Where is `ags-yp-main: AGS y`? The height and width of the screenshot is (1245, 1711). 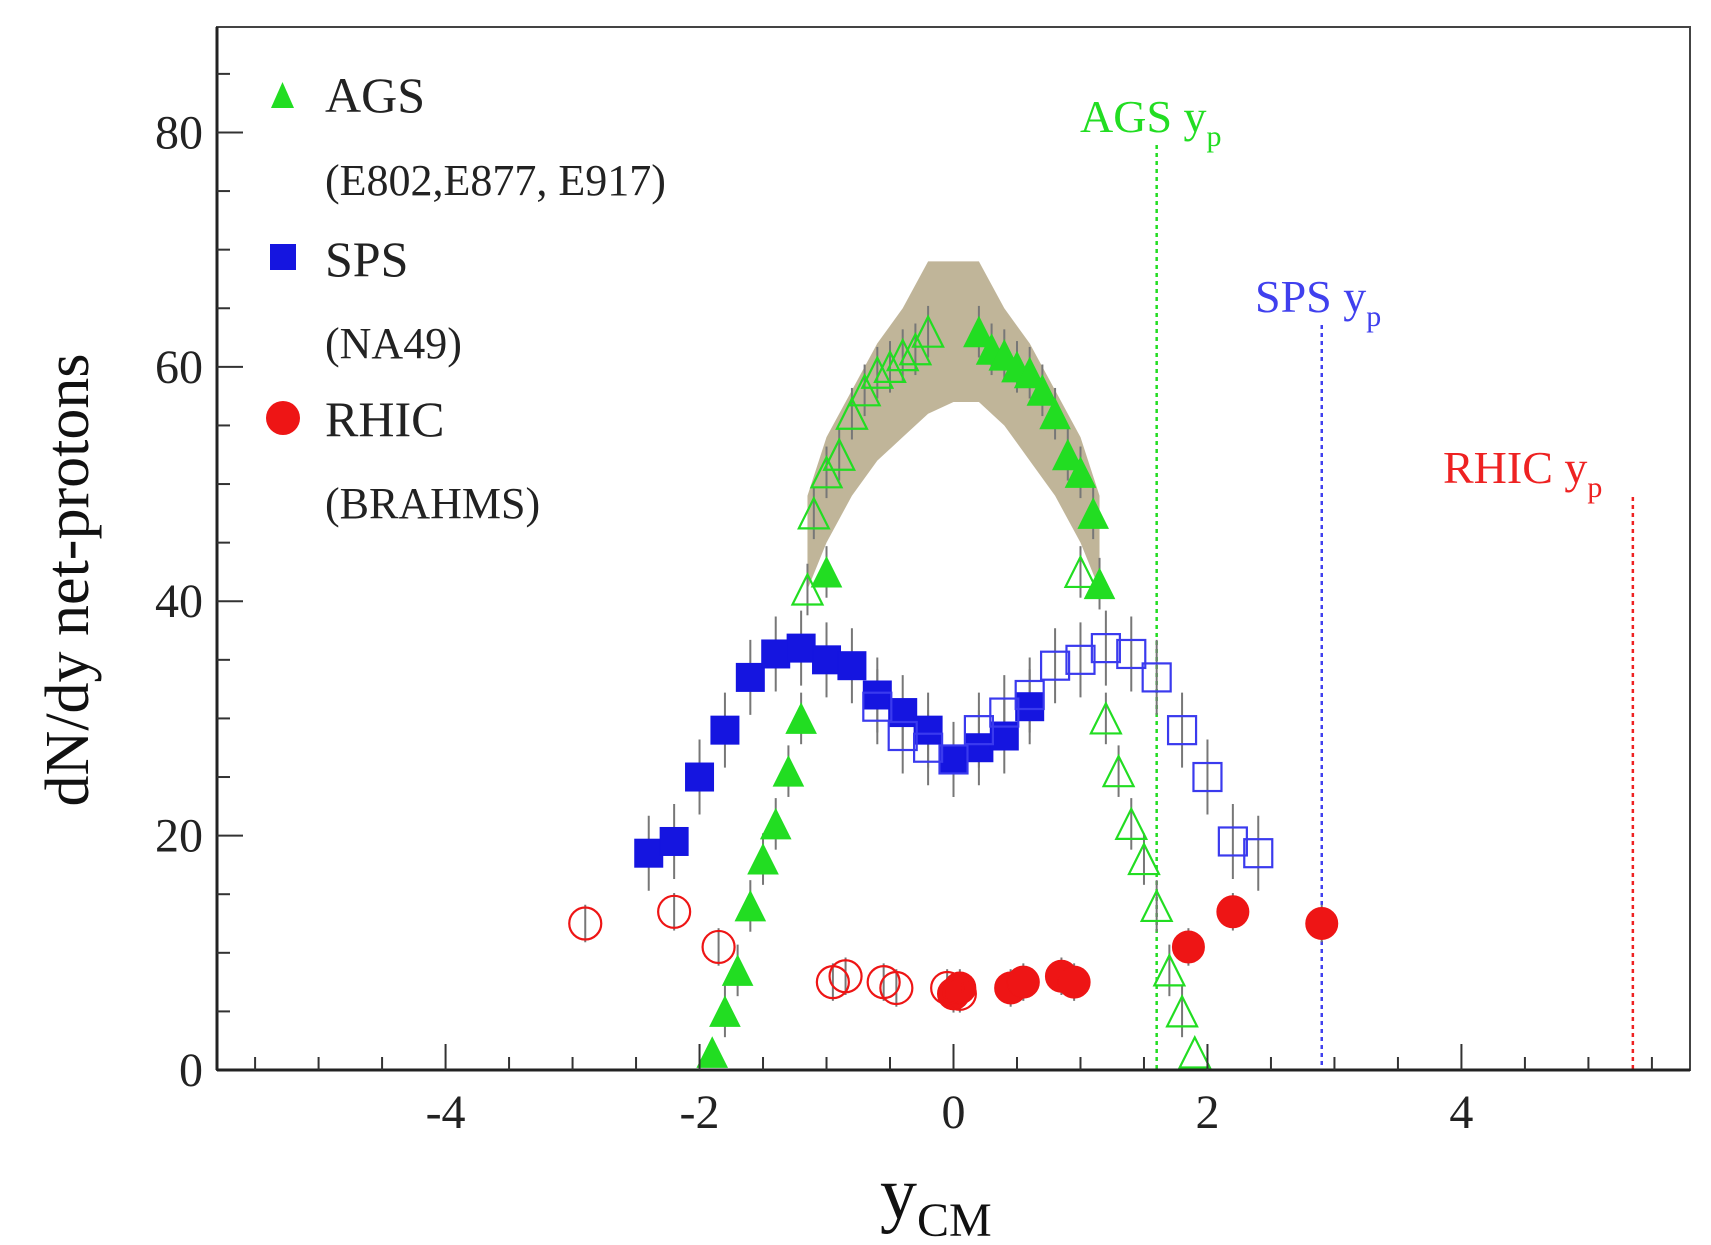
ags-yp-main: AGS y is located at coordinates (1143, 116).